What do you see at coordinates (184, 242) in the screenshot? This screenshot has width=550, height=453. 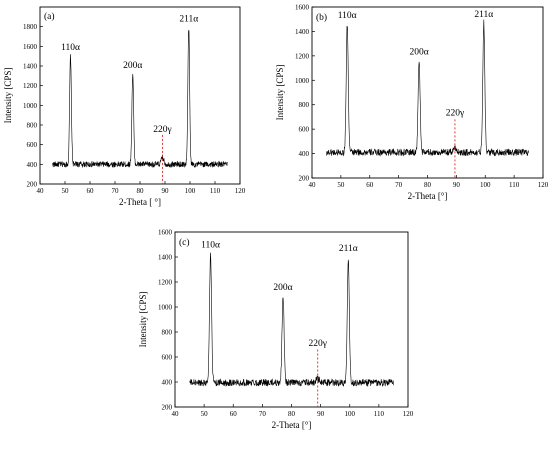 I see `panel-label: (c)` at bounding box center [184, 242].